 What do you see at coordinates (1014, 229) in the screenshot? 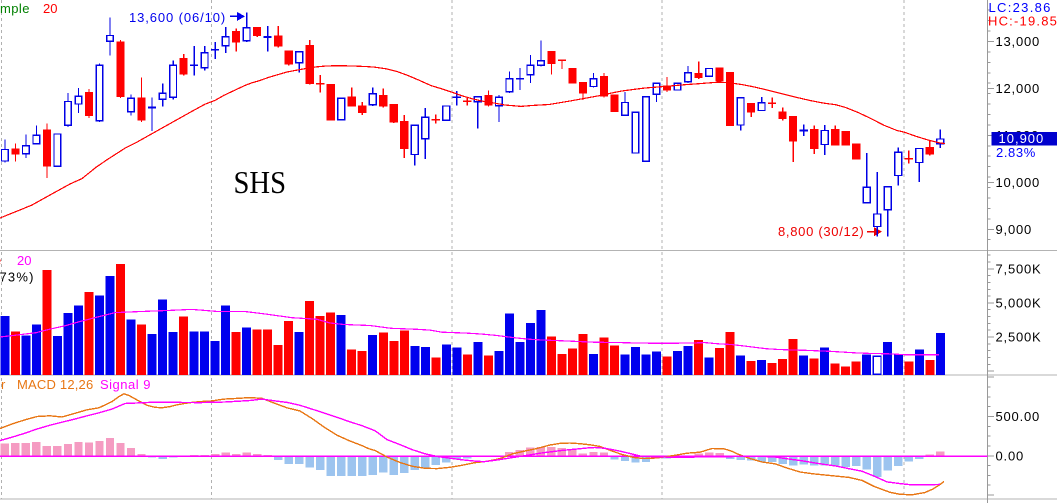
I see `svg-text: 9,000` at bounding box center [1014, 229].